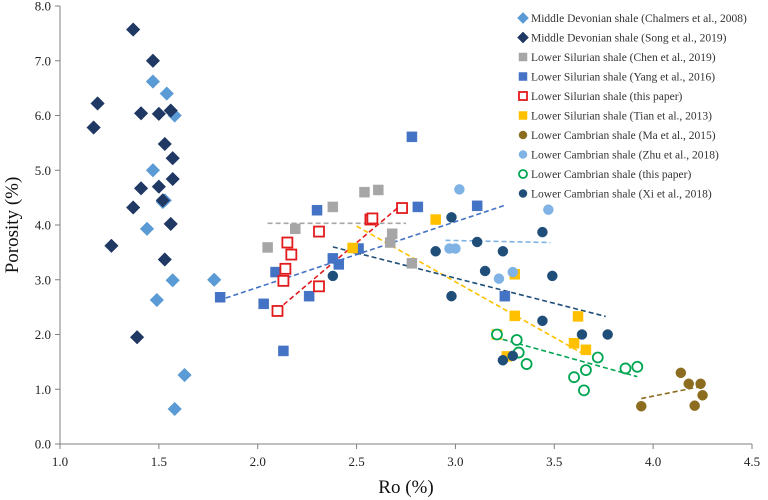 This screenshot has width=768, height=500. What do you see at coordinates (554, 461) in the screenshot?
I see `x-tick-label: 3.5` at bounding box center [554, 461].